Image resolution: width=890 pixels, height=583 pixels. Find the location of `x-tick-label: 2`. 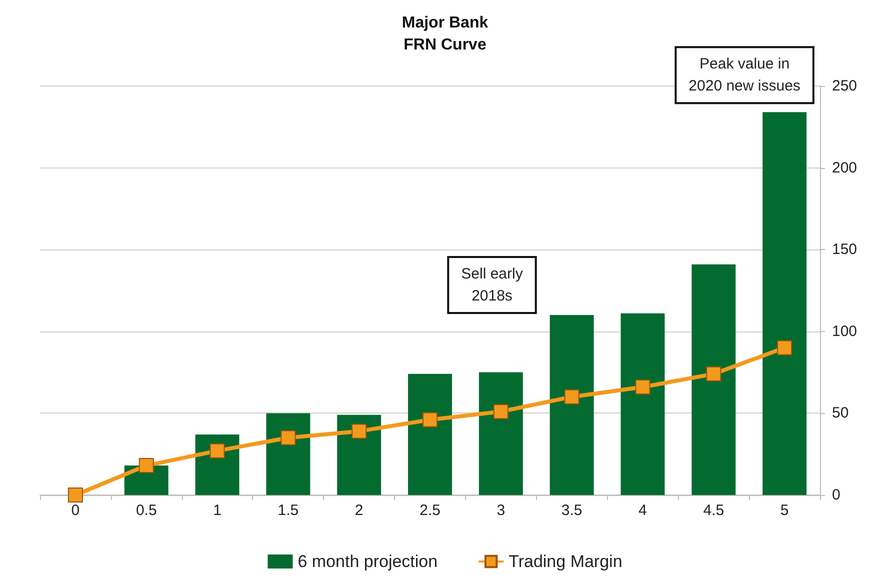

x-tick-label: 2 is located at coordinates (359, 510).